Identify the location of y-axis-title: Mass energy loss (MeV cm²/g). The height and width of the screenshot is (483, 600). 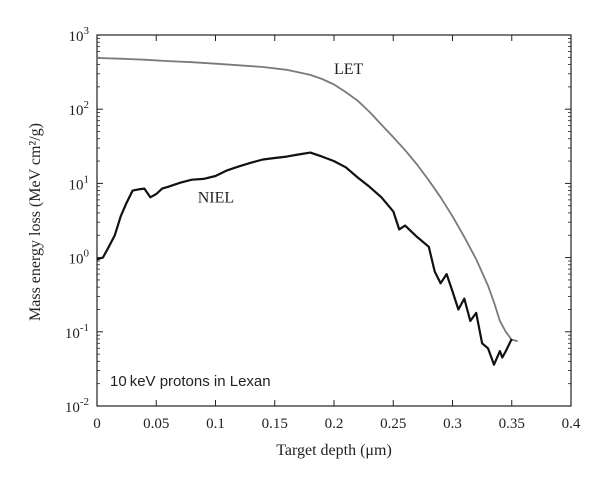
(35, 222).